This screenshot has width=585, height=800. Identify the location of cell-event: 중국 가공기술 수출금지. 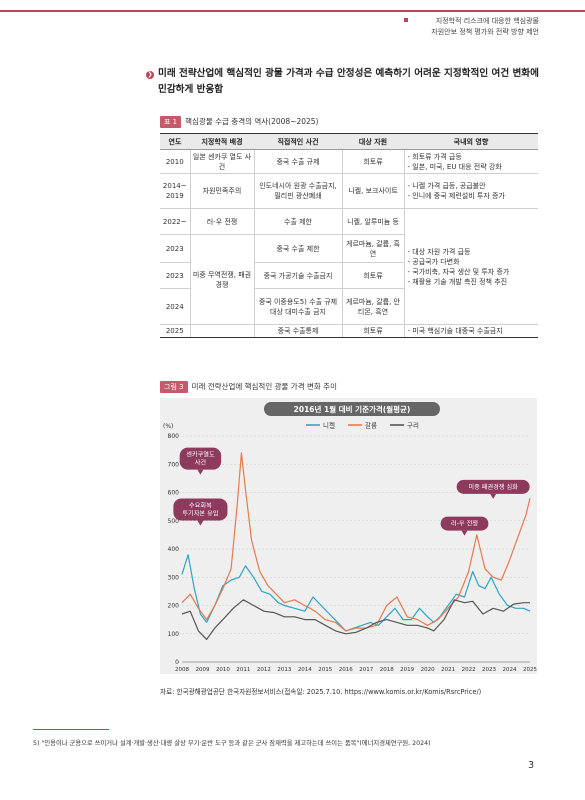
(298, 275).